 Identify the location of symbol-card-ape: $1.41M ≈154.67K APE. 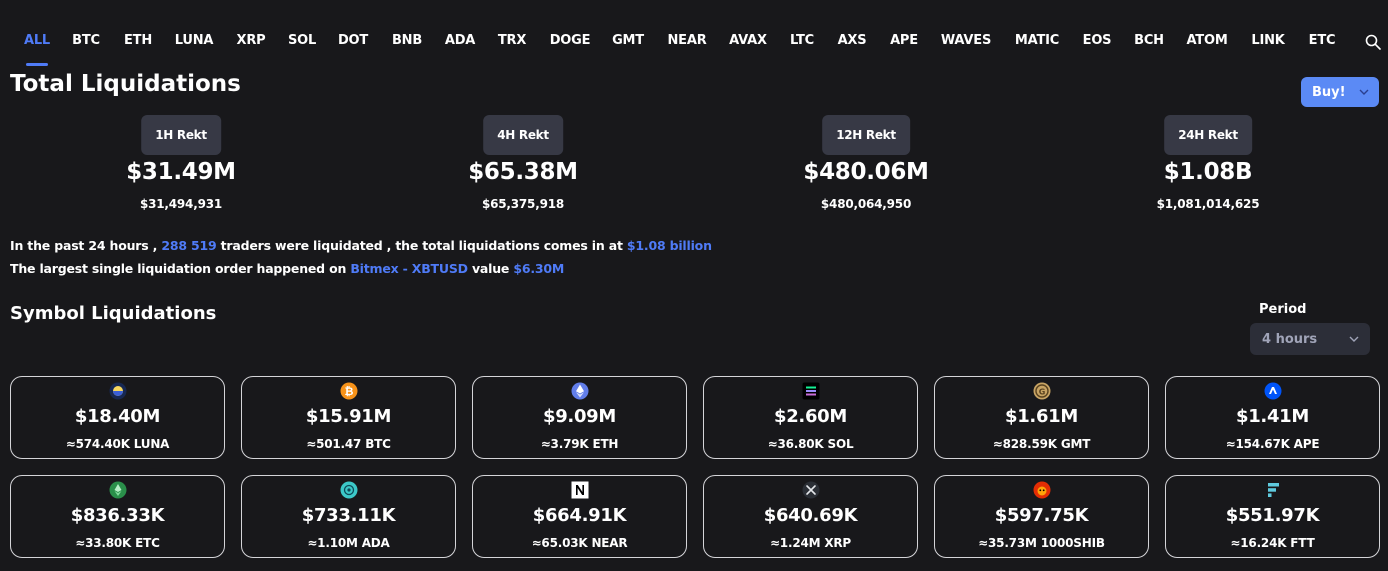
(1272, 417).